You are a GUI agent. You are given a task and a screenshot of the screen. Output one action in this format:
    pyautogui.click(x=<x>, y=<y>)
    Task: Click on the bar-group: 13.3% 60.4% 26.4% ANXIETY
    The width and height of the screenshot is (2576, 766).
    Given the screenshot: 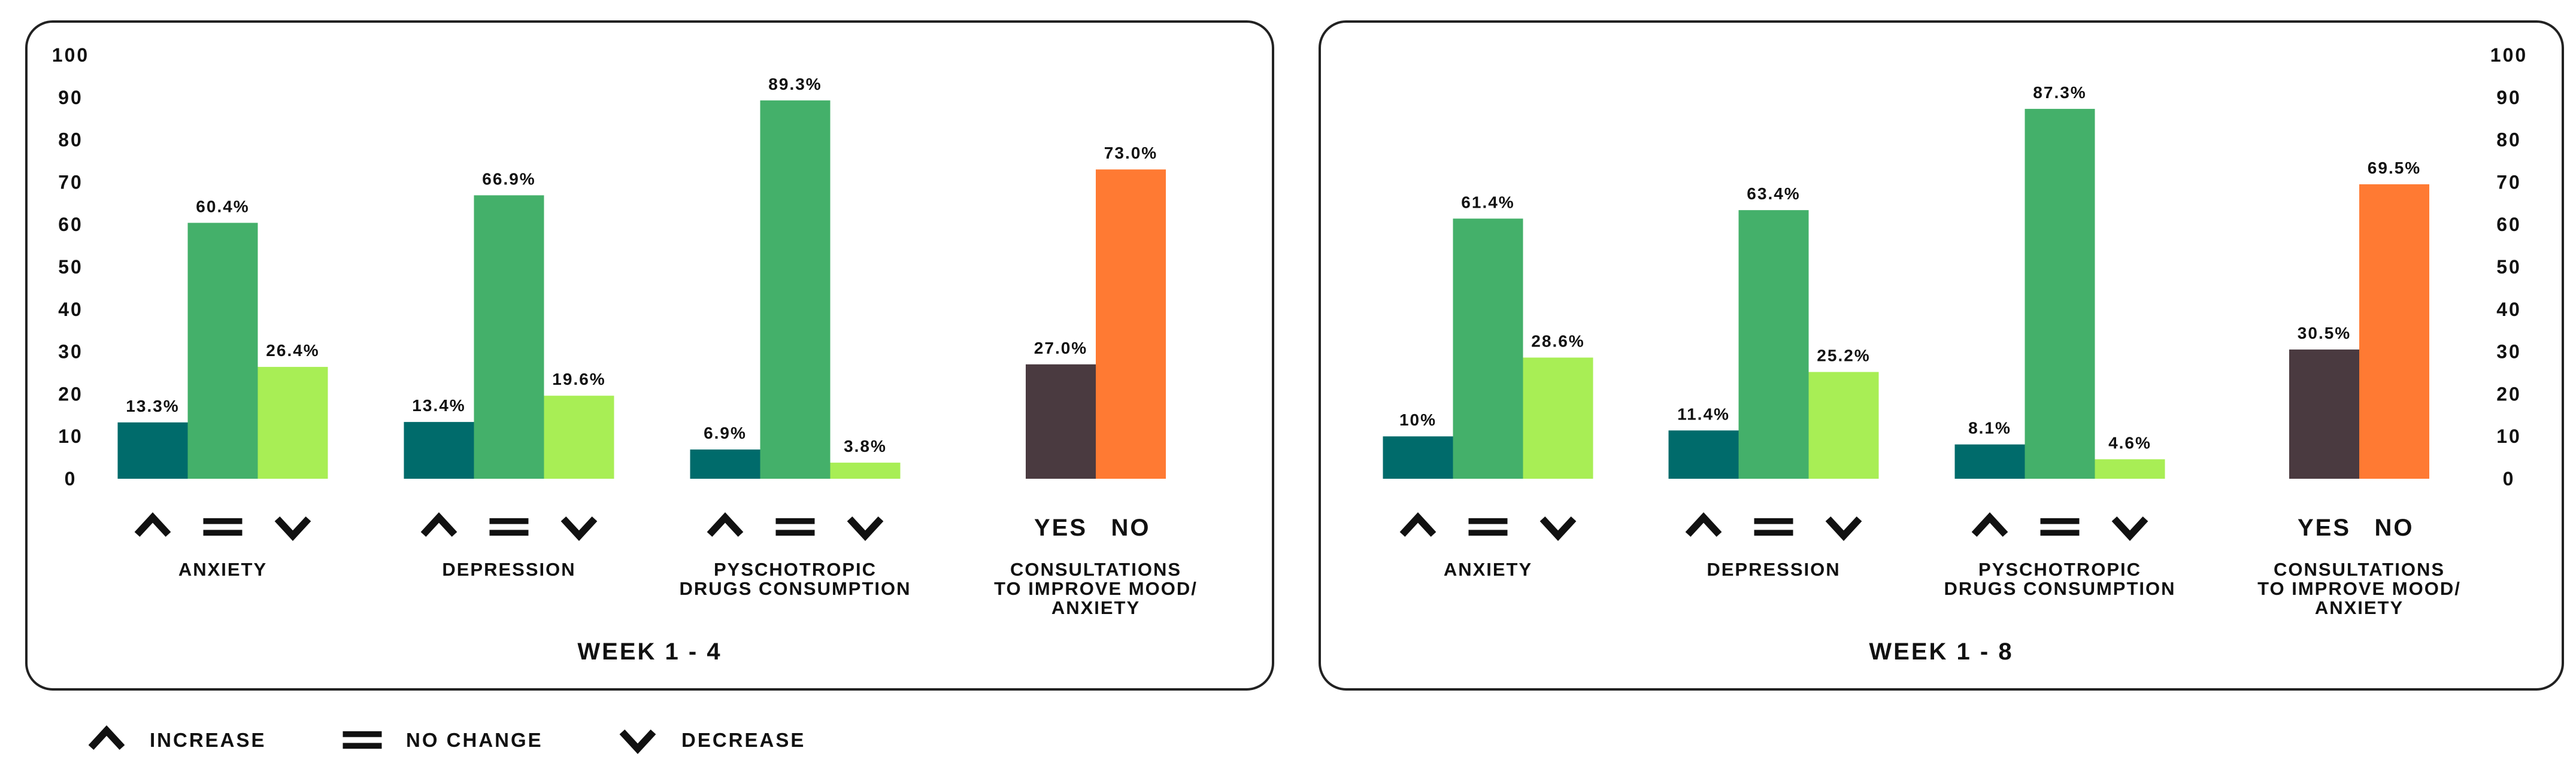 What is the action you would take?
    pyautogui.click(x=222, y=388)
    